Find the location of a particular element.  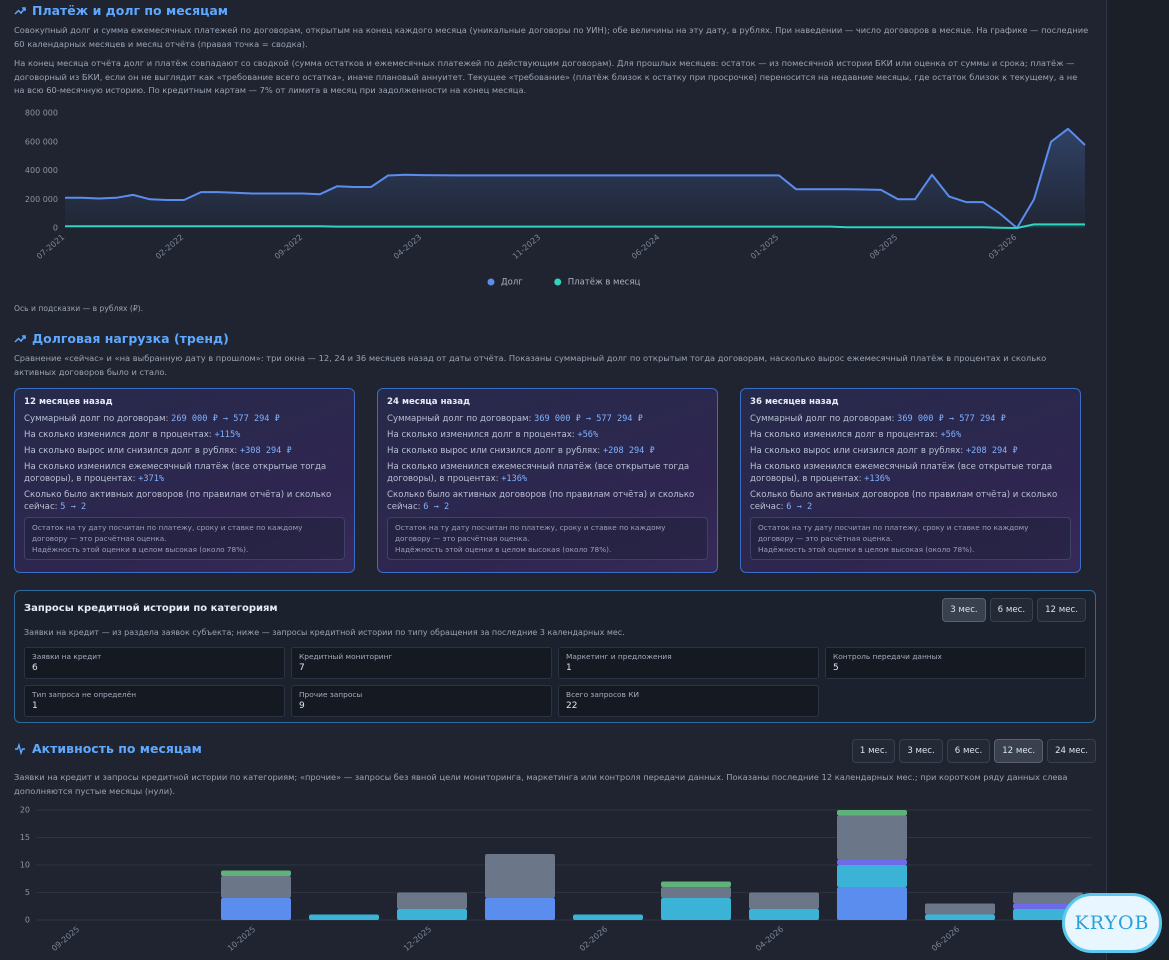

period-button: 24 мес. is located at coordinates (1071, 751).